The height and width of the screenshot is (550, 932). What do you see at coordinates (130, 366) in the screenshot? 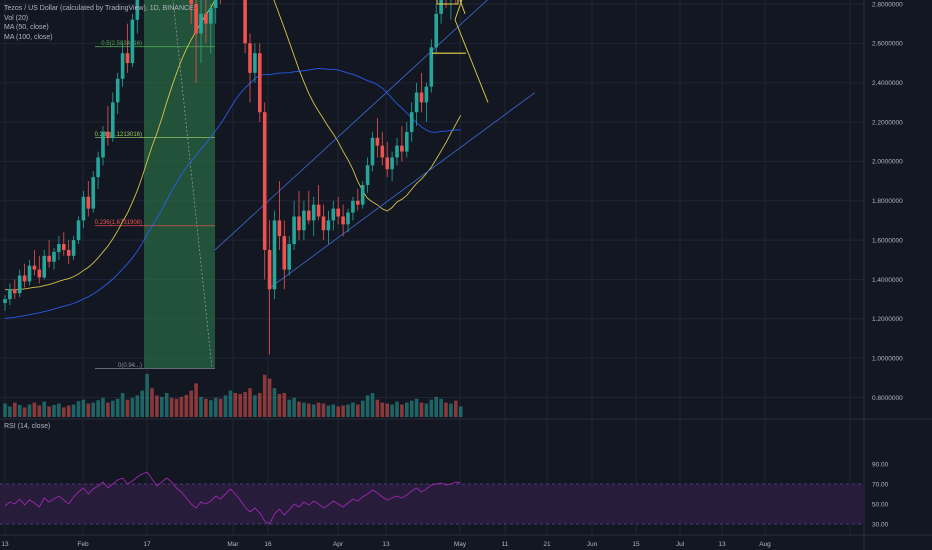
I see `fib-level-label: 0(0.94...)` at bounding box center [130, 366].